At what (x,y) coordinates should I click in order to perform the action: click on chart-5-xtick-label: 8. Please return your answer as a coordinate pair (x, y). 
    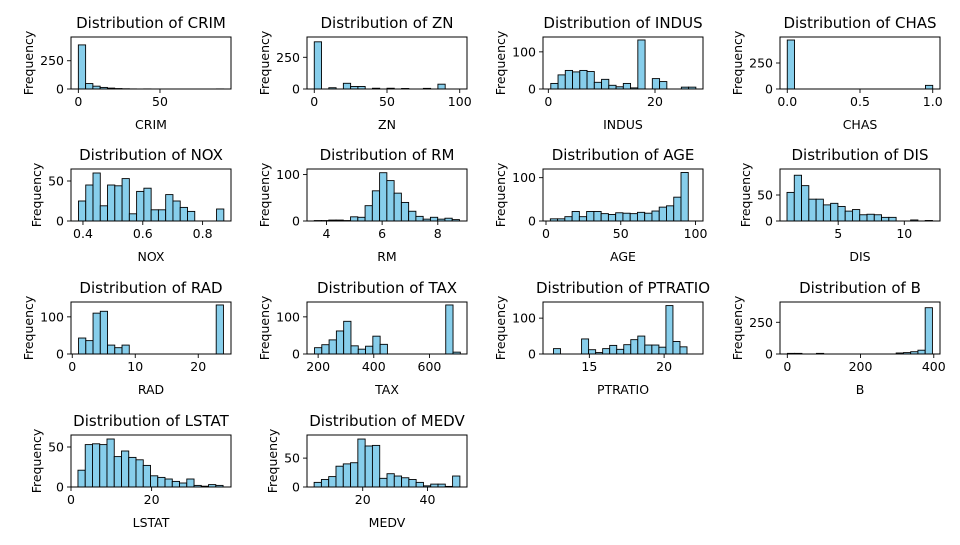
    Looking at the image, I should click on (438, 233).